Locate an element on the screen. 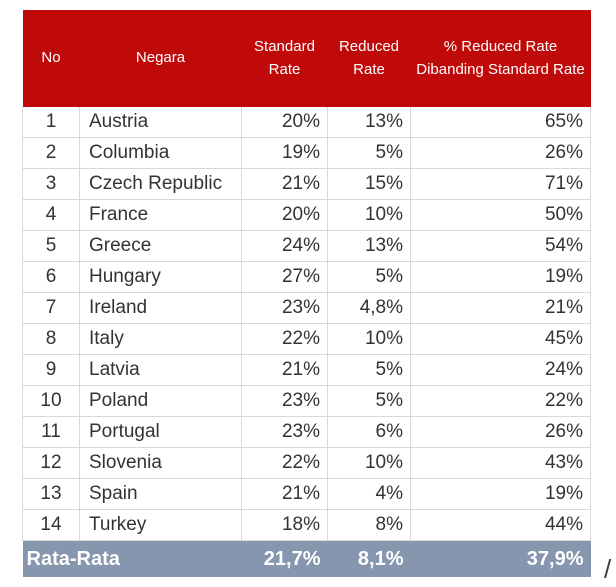 The image size is (616, 587). footer-row: Rata-Rata 21,7% 8,1% 37,9% is located at coordinates (306, 558).